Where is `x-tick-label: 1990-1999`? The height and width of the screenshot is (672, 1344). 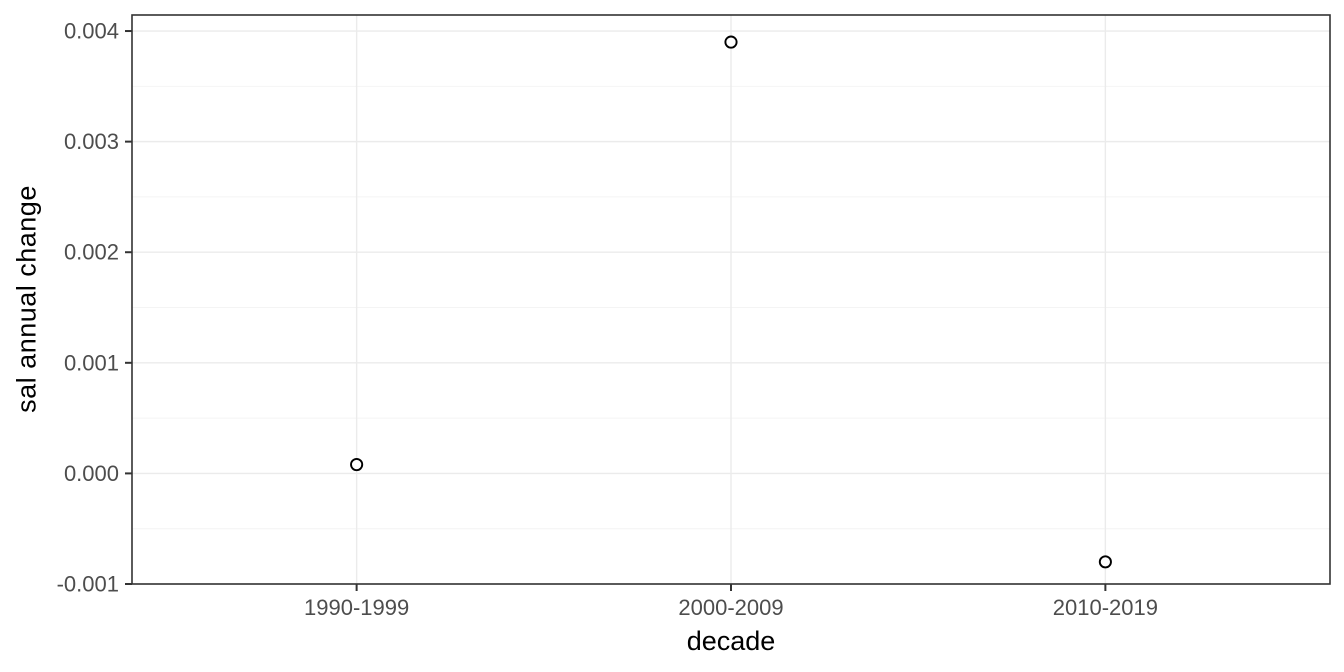
x-tick-label: 1990-1999 is located at coordinates (356, 607).